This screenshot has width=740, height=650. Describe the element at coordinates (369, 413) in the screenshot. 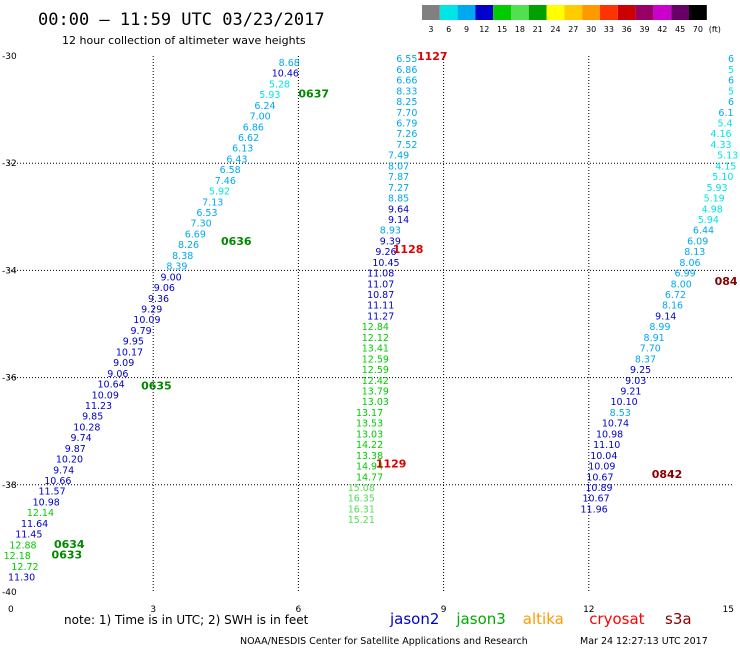

I see `swh-value-label: 13.17` at that location.